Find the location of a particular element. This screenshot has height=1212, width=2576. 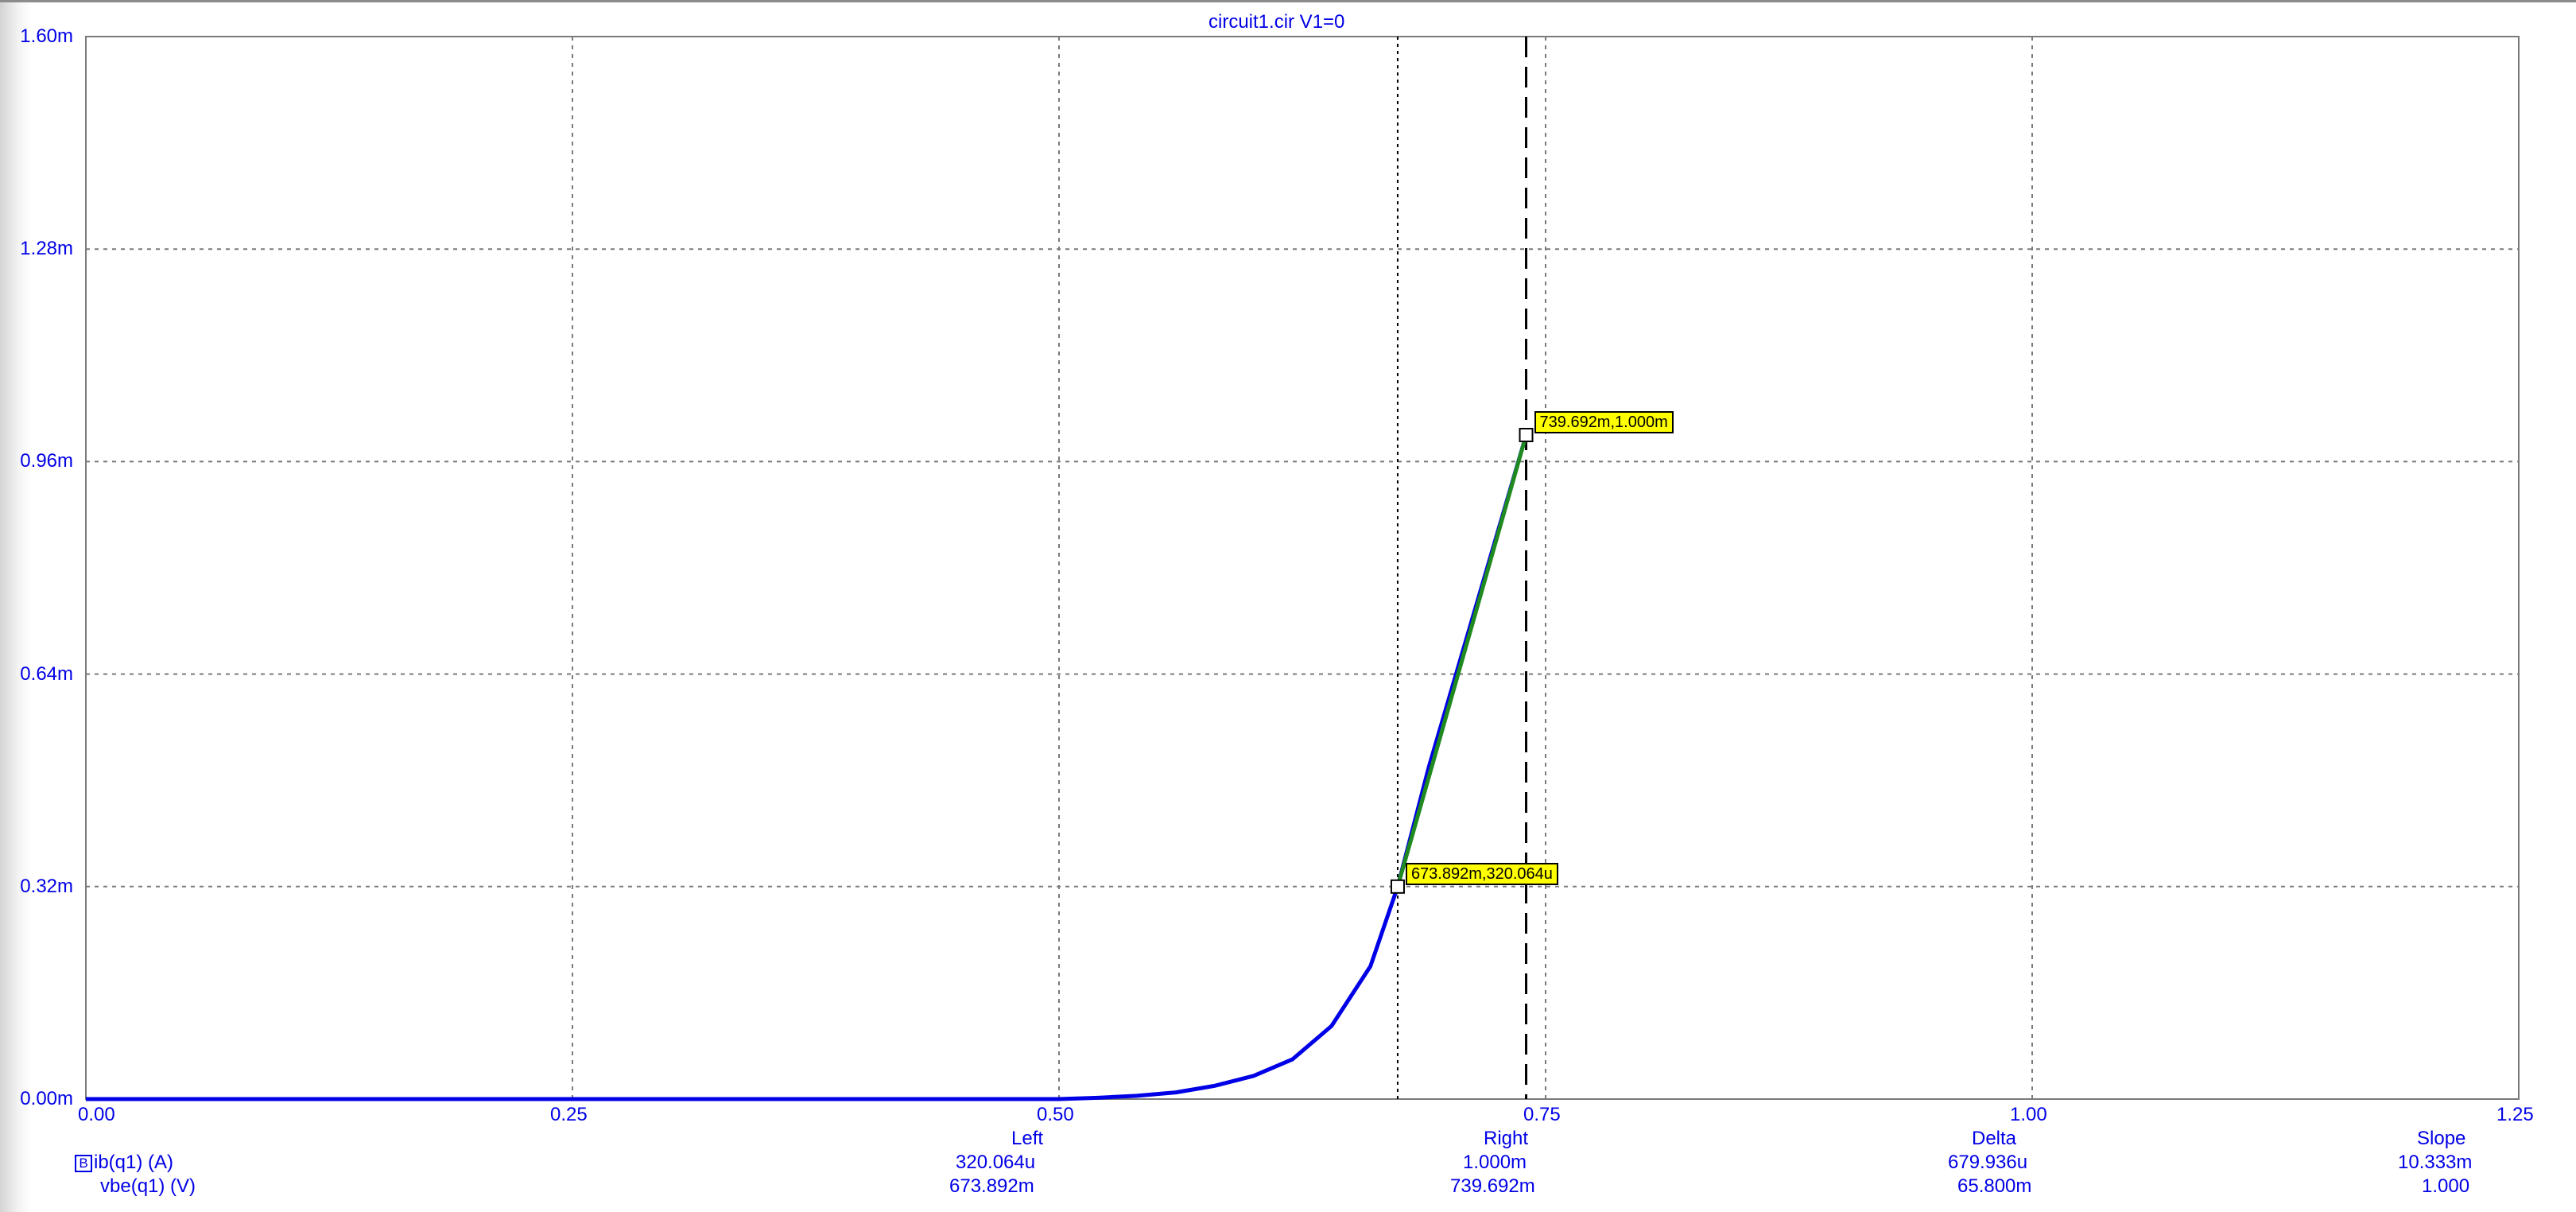

x-tick-label: 0.75 is located at coordinates (1542, 1114).